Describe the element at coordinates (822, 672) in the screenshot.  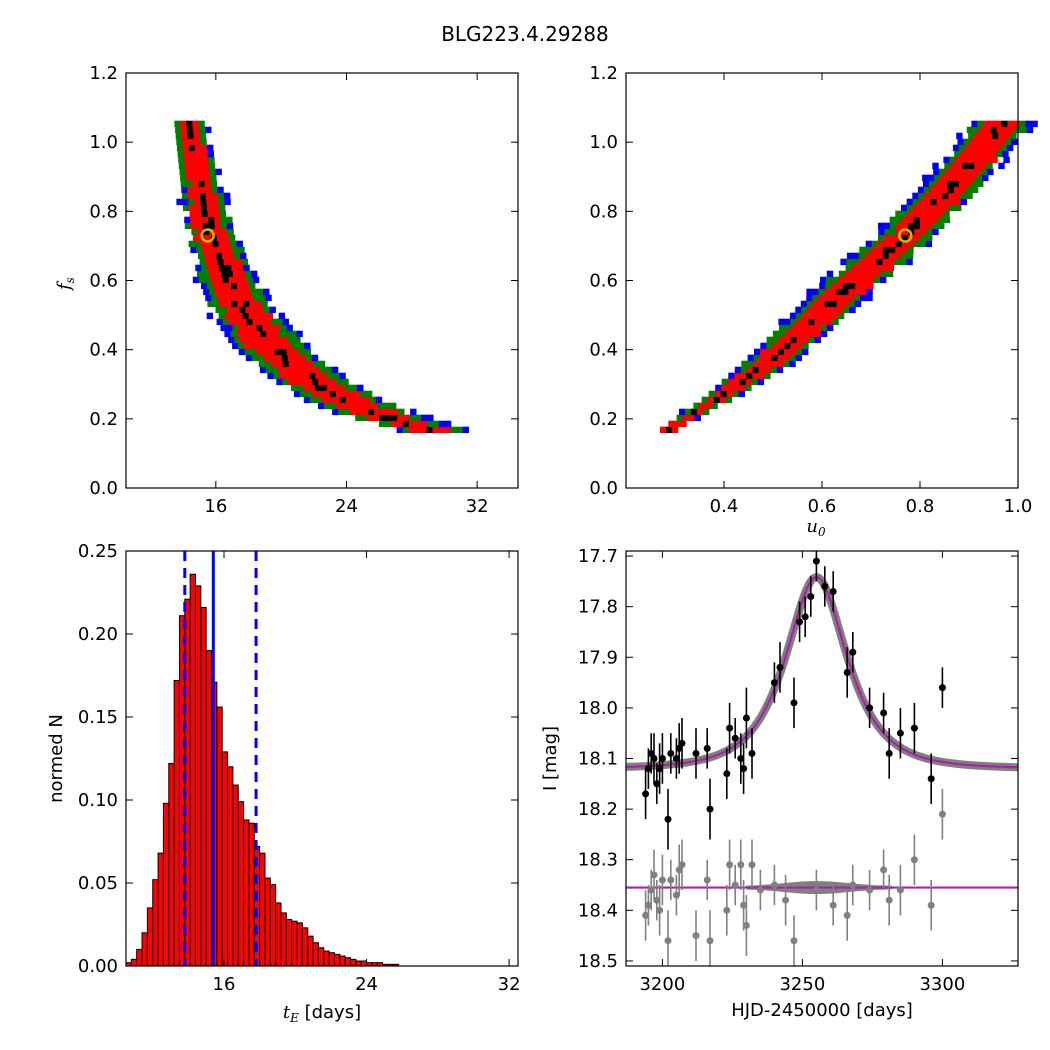
I see `model-band` at that location.